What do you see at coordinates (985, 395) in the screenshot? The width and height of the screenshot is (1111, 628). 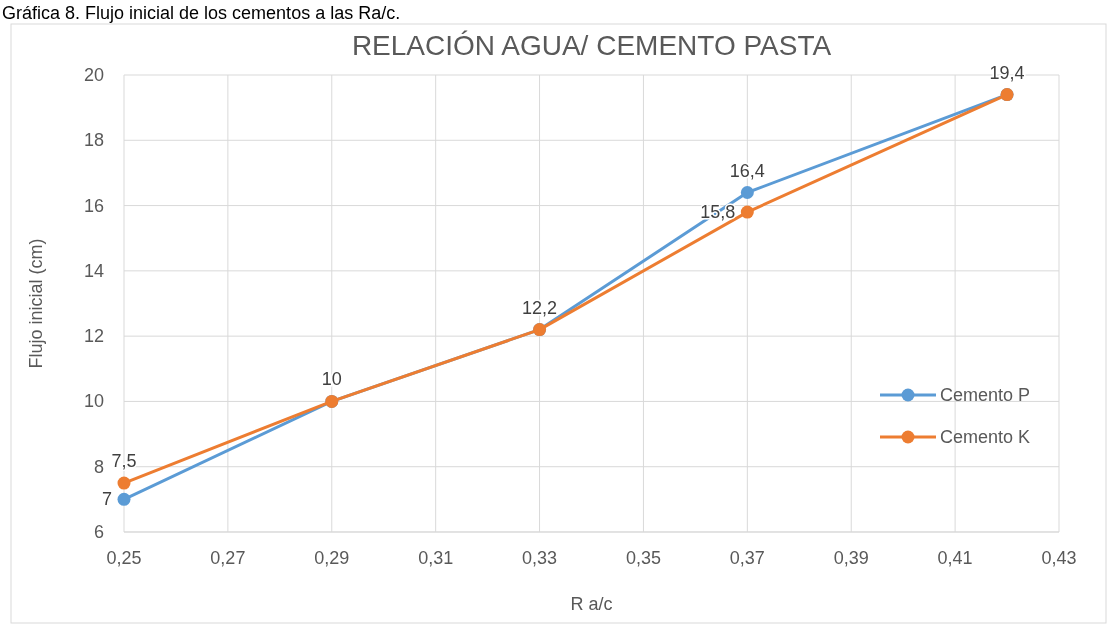 I see `legend-label: Cemento P` at bounding box center [985, 395].